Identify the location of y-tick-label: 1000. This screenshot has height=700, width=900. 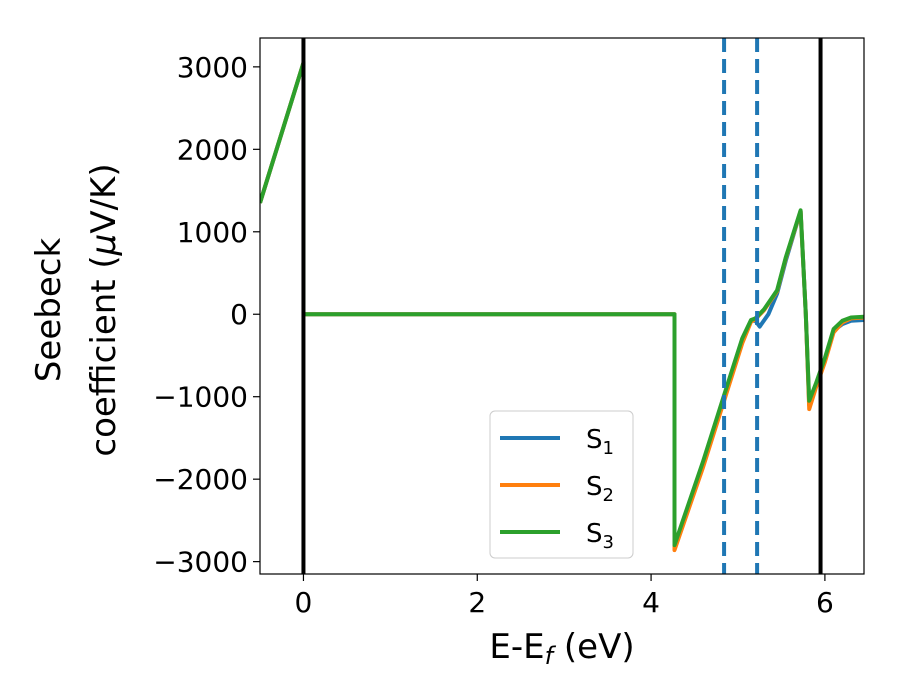
(212, 232).